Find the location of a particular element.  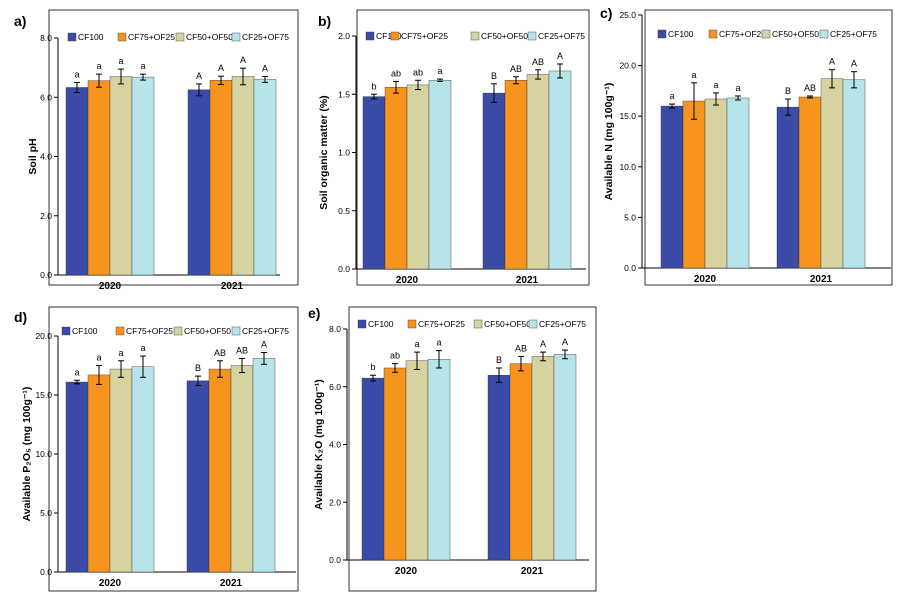

panel-label: e) is located at coordinates (314, 313).